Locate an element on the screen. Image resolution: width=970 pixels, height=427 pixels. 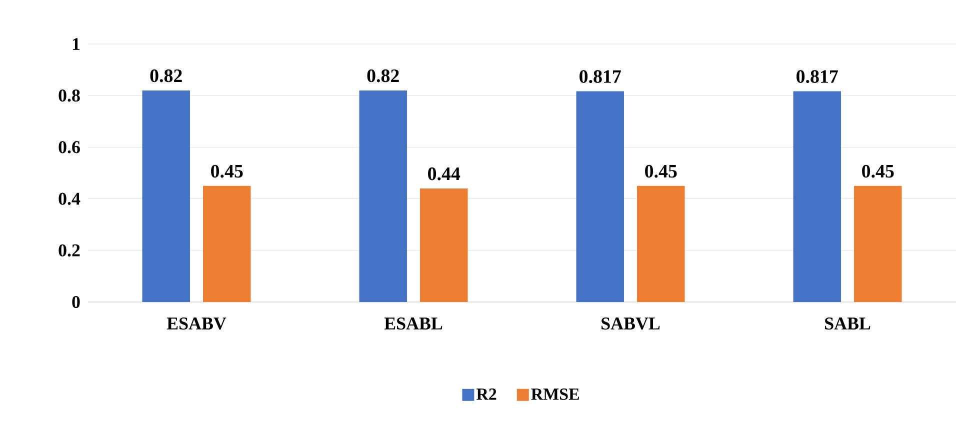
y-tick-label: 0.2 is located at coordinates (69, 250).